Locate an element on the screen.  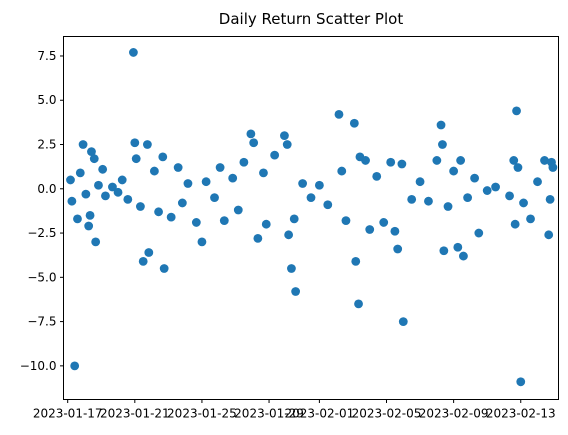
x-tick-label: 2023-02-05 is located at coordinates (387, 414).